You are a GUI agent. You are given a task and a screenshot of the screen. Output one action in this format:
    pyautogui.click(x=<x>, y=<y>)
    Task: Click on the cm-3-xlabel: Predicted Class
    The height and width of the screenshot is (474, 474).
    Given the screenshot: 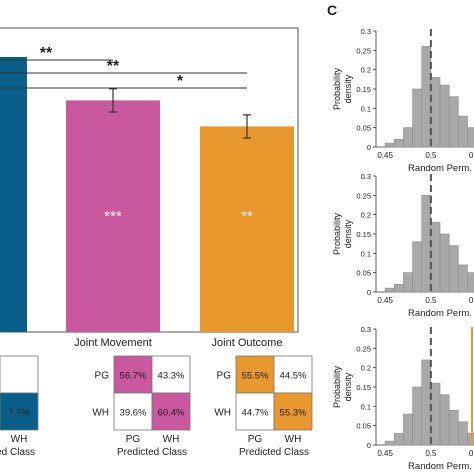 What is the action you would take?
    pyautogui.click(x=274, y=452)
    